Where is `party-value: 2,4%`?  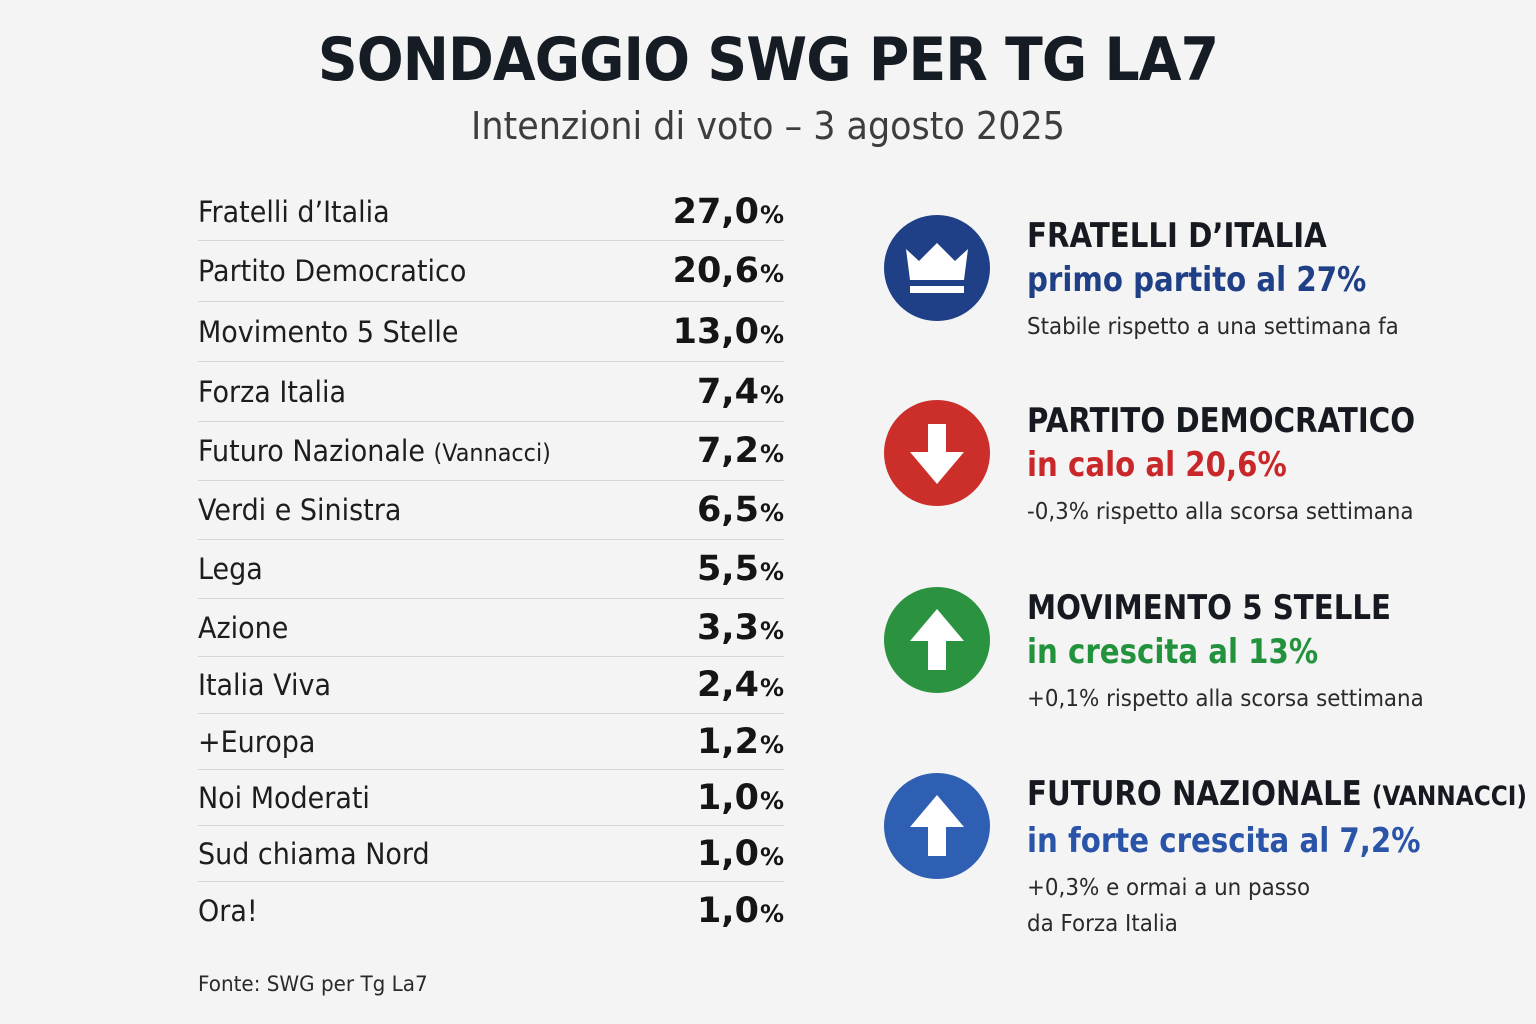 party-value: 2,4% is located at coordinates (740, 685).